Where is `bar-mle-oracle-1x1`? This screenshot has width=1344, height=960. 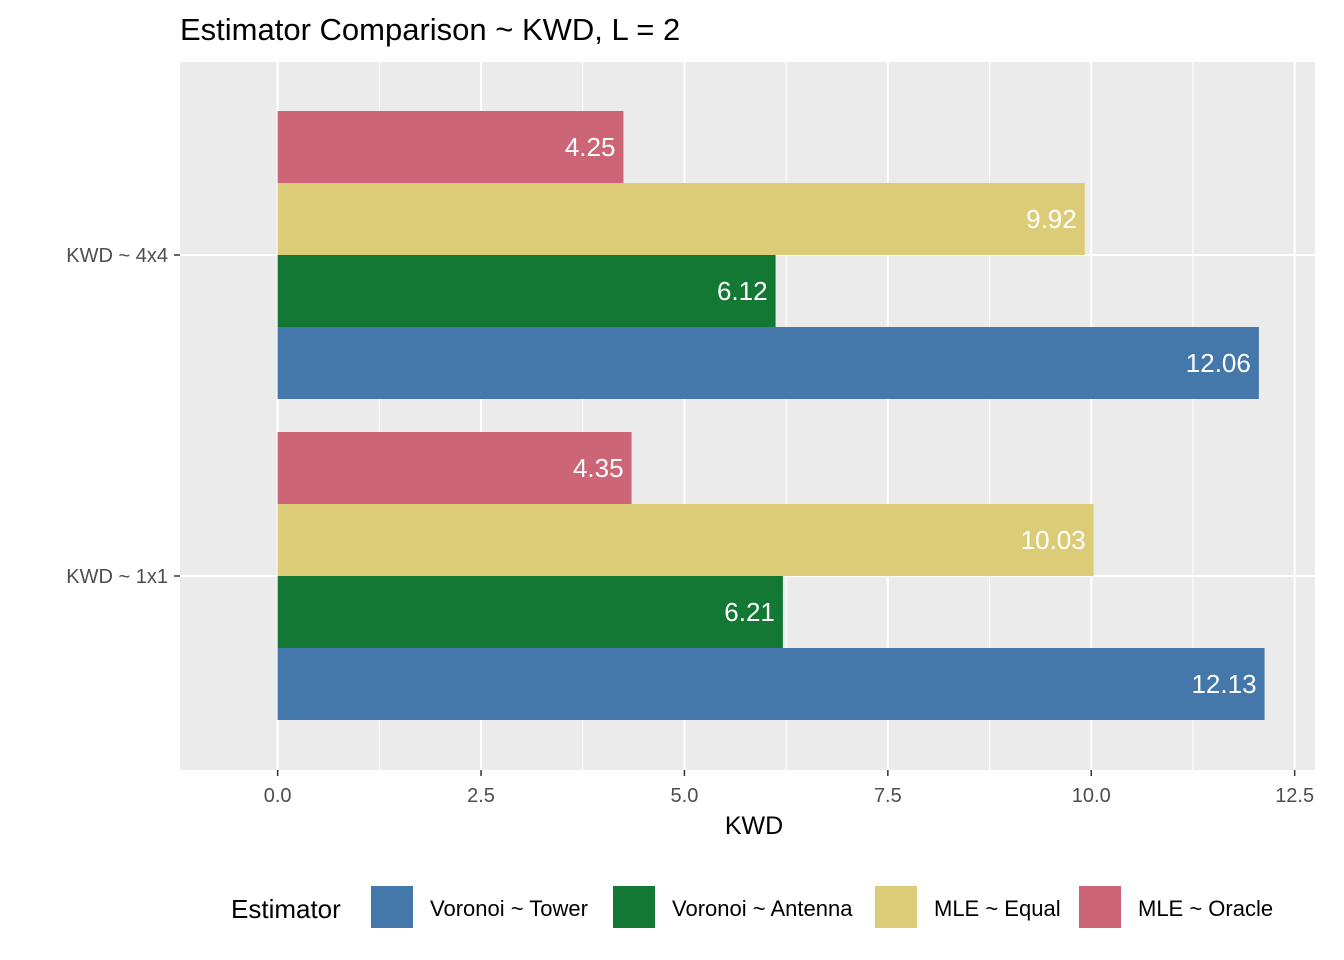
bar-mle-oracle-1x1 is located at coordinates (454, 468).